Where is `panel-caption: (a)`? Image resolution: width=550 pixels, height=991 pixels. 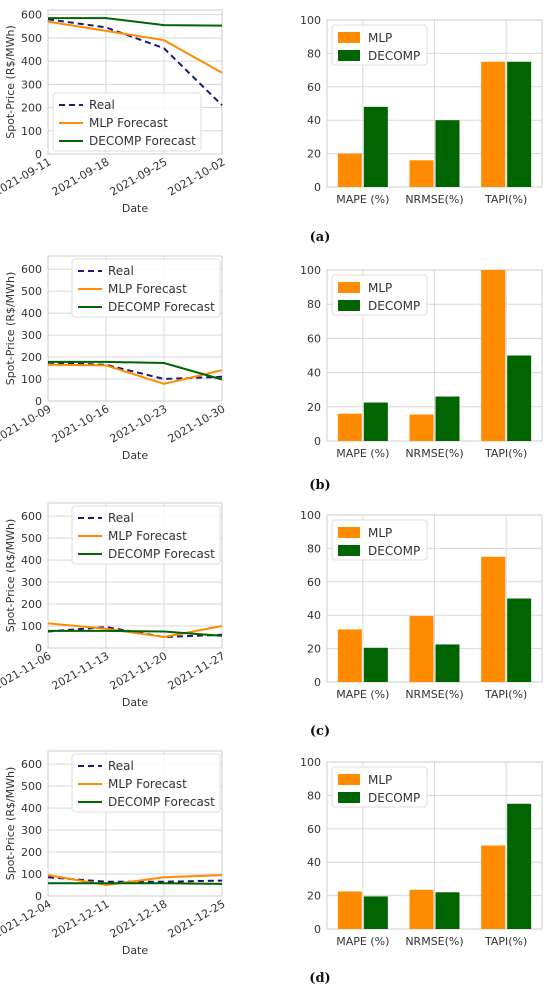 panel-caption: (a) is located at coordinates (320, 237).